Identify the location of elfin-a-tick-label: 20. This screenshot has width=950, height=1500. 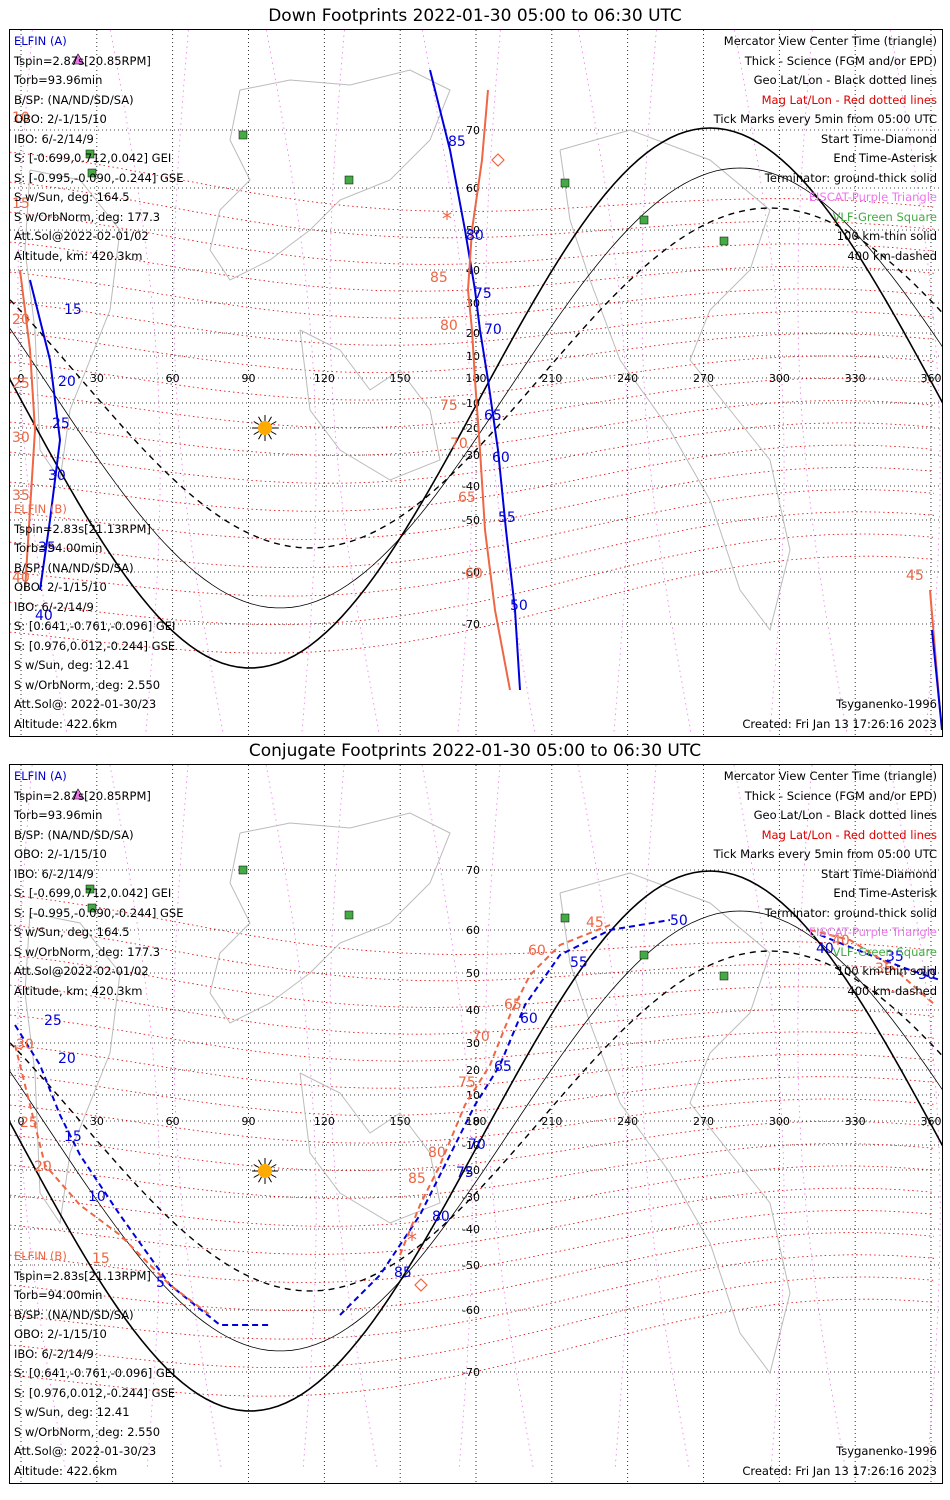
(67, 1059).